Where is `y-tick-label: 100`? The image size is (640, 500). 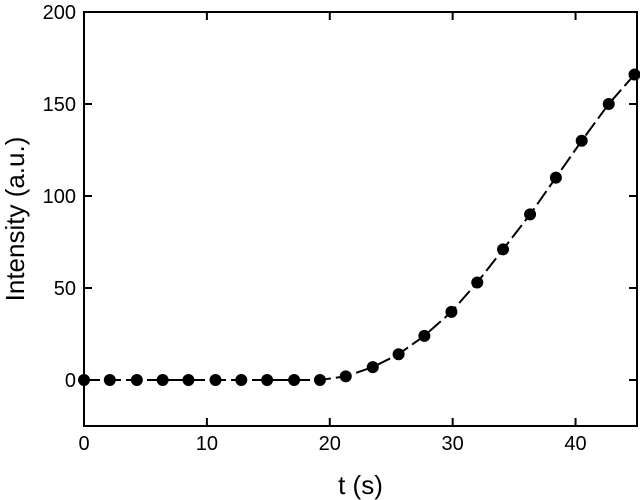 y-tick-label: 100 is located at coordinates (59, 197).